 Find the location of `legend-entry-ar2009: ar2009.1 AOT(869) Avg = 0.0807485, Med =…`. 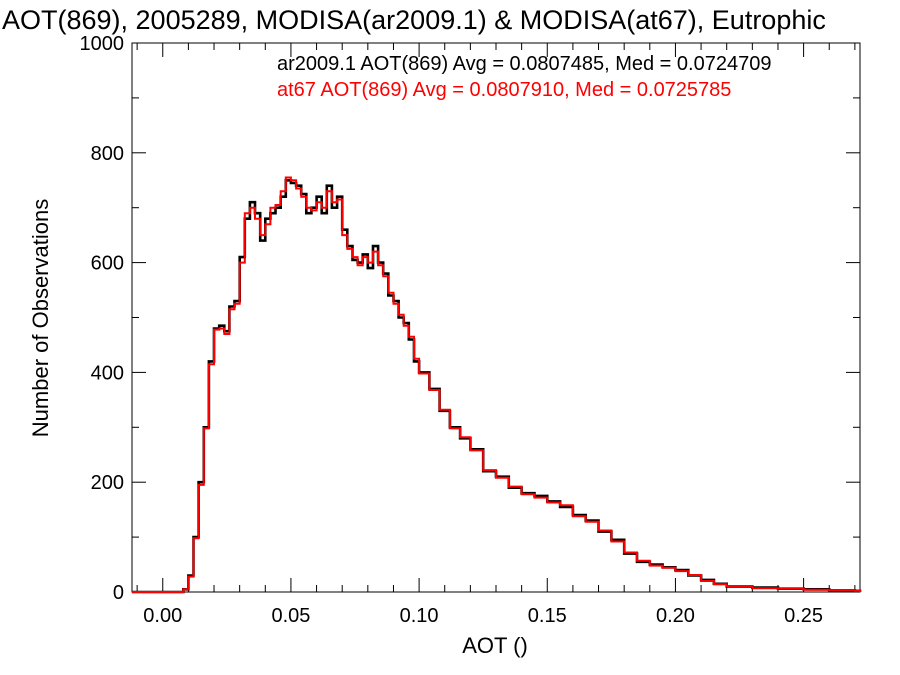

legend-entry-ar2009: ar2009.1 AOT(869) Avg = 0.0807485, Med =… is located at coordinates (524, 64).